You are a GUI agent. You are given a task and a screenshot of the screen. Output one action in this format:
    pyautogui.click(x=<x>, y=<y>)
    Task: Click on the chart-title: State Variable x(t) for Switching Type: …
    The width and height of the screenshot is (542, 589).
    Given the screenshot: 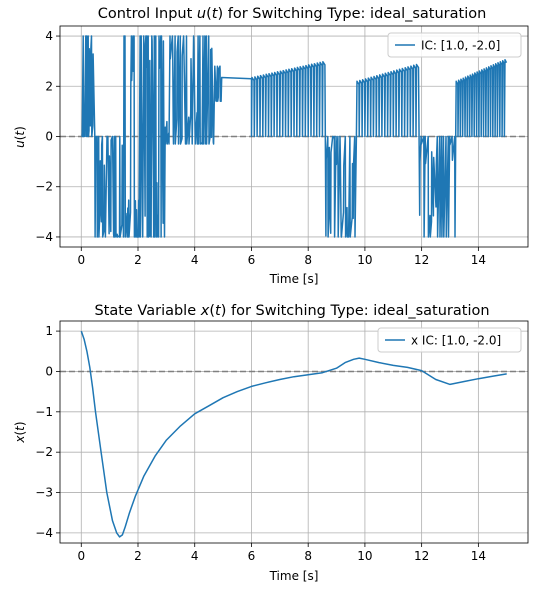 What is the action you would take?
    pyautogui.click(x=291, y=311)
    